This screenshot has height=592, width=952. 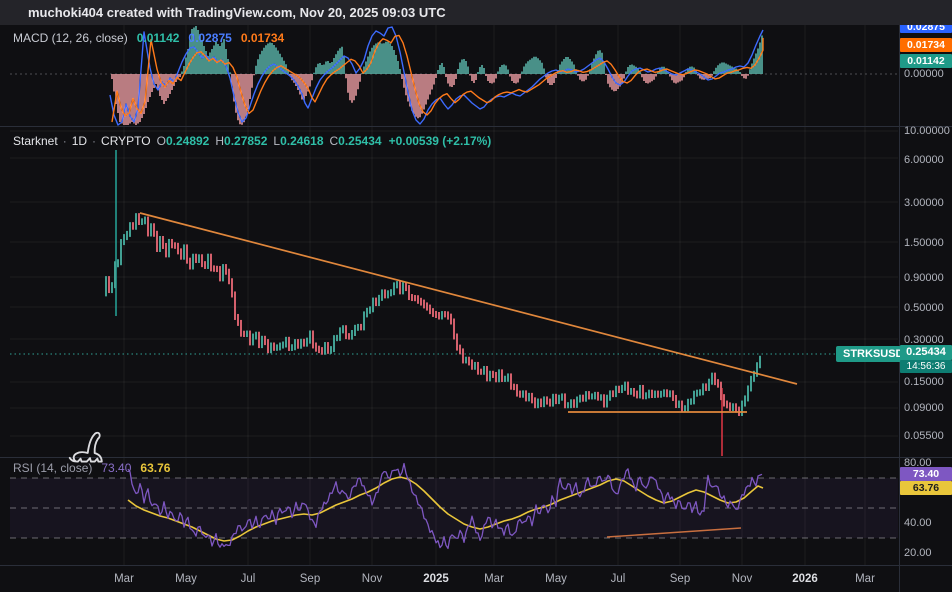 I want to click on time-axis-separator, so click(x=476, y=565).